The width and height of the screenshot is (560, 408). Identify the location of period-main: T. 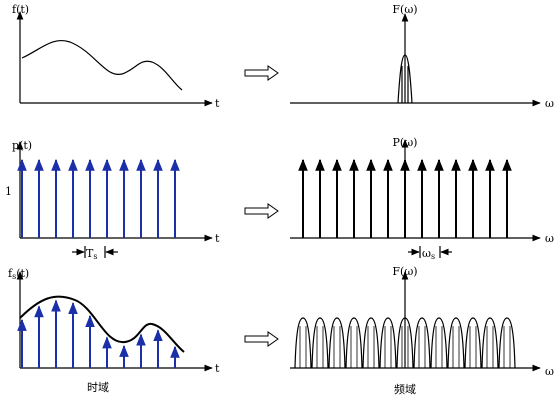
(90, 253).